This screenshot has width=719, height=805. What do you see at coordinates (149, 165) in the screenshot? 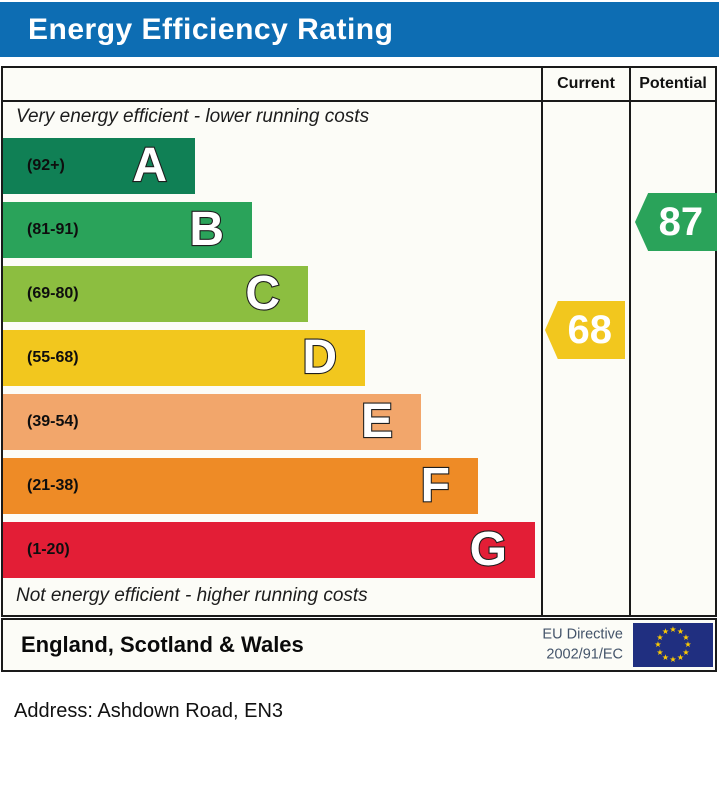
I see `band-letter: A` at bounding box center [149, 165].